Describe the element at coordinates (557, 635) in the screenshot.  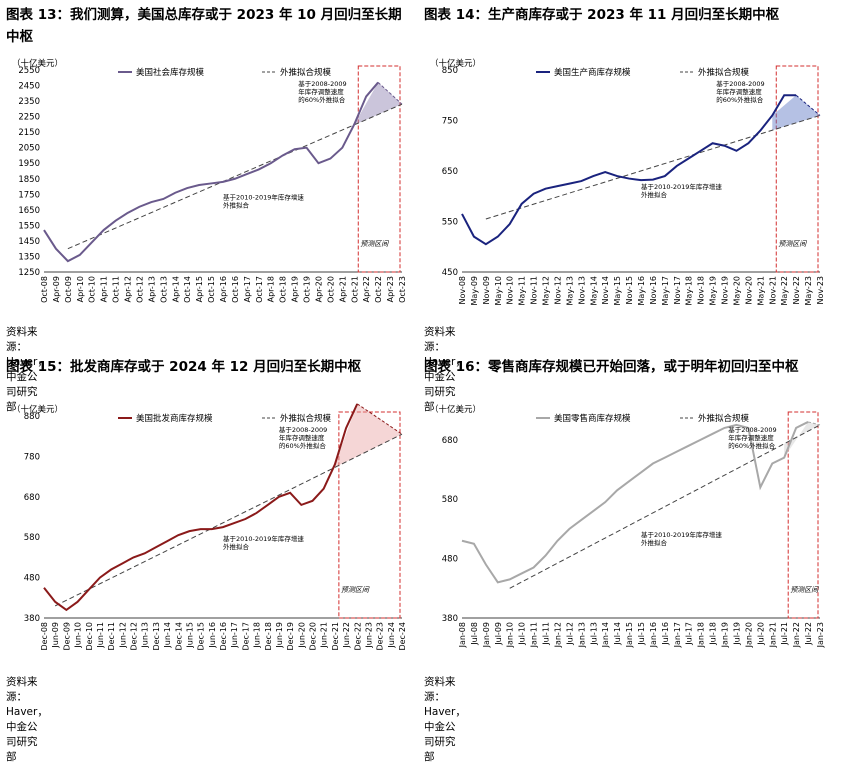
I see `x-tick-label: Jan-12` at that location.